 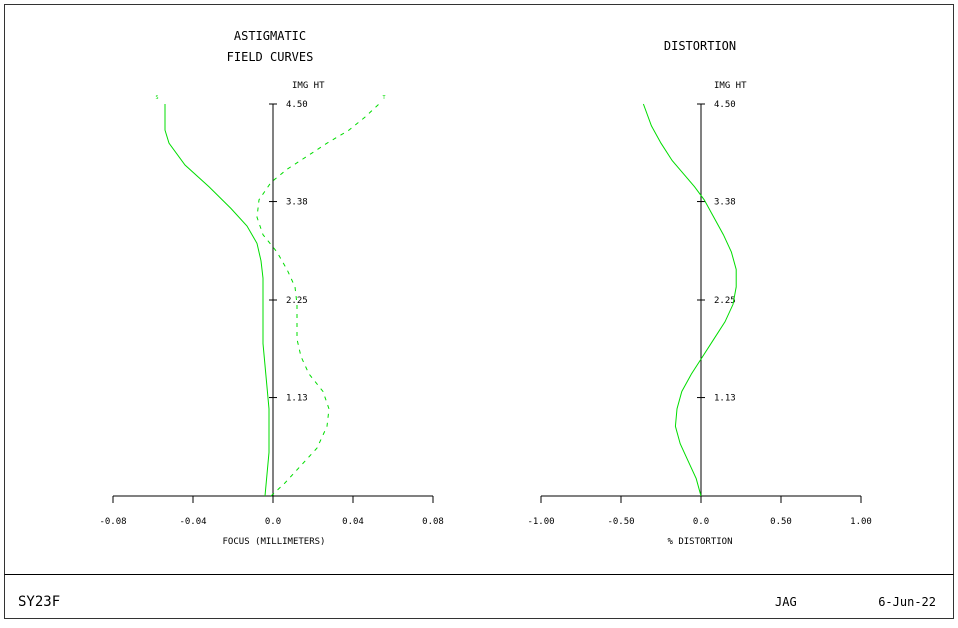 What do you see at coordinates (270, 57) in the screenshot?
I see `astig-title-line-2: FIELD CURVES` at bounding box center [270, 57].